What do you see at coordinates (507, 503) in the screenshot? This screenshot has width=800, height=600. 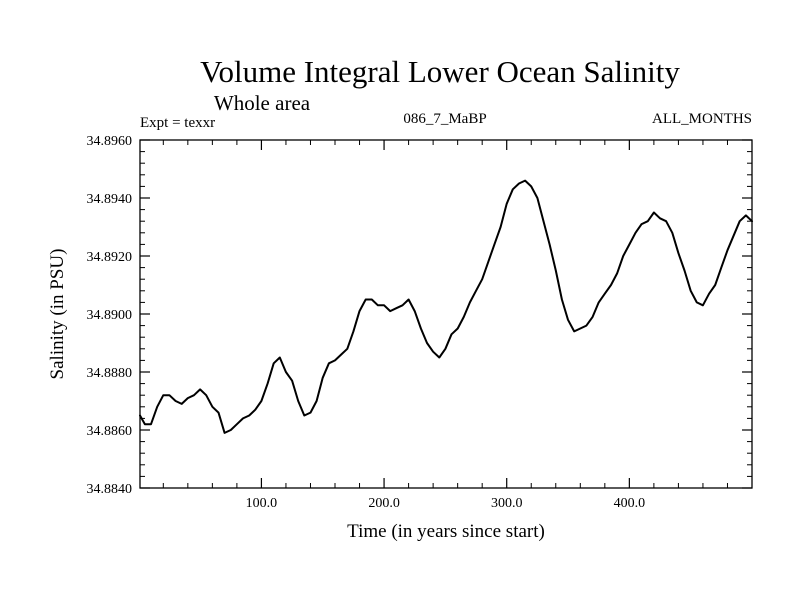 I see `x-tick-label: 300.0` at bounding box center [507, 503].